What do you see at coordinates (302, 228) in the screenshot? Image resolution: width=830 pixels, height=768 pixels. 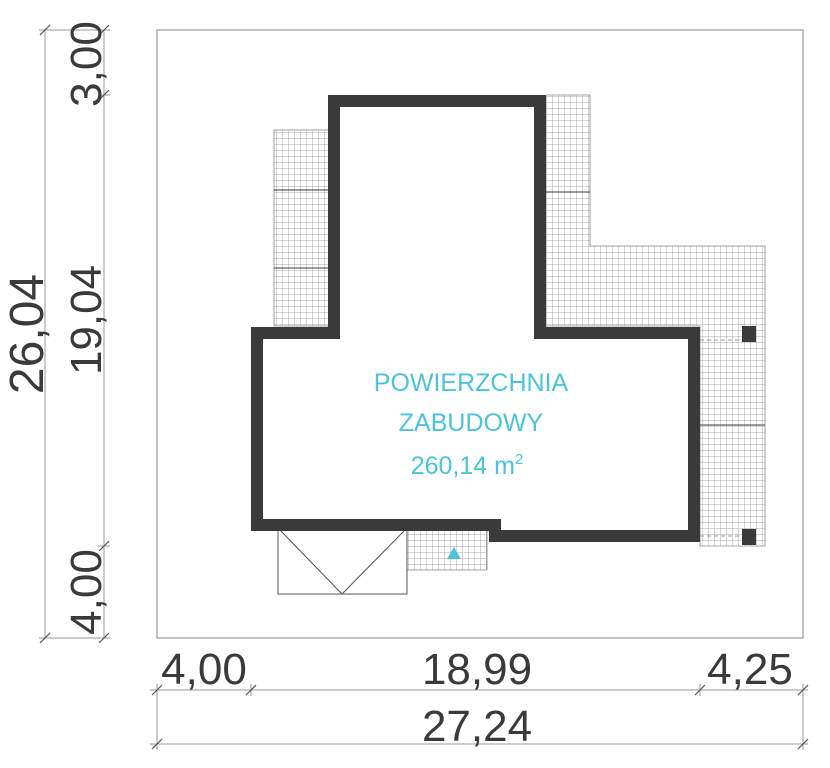 I see `terrace-left` at bounding box center [302, 228].